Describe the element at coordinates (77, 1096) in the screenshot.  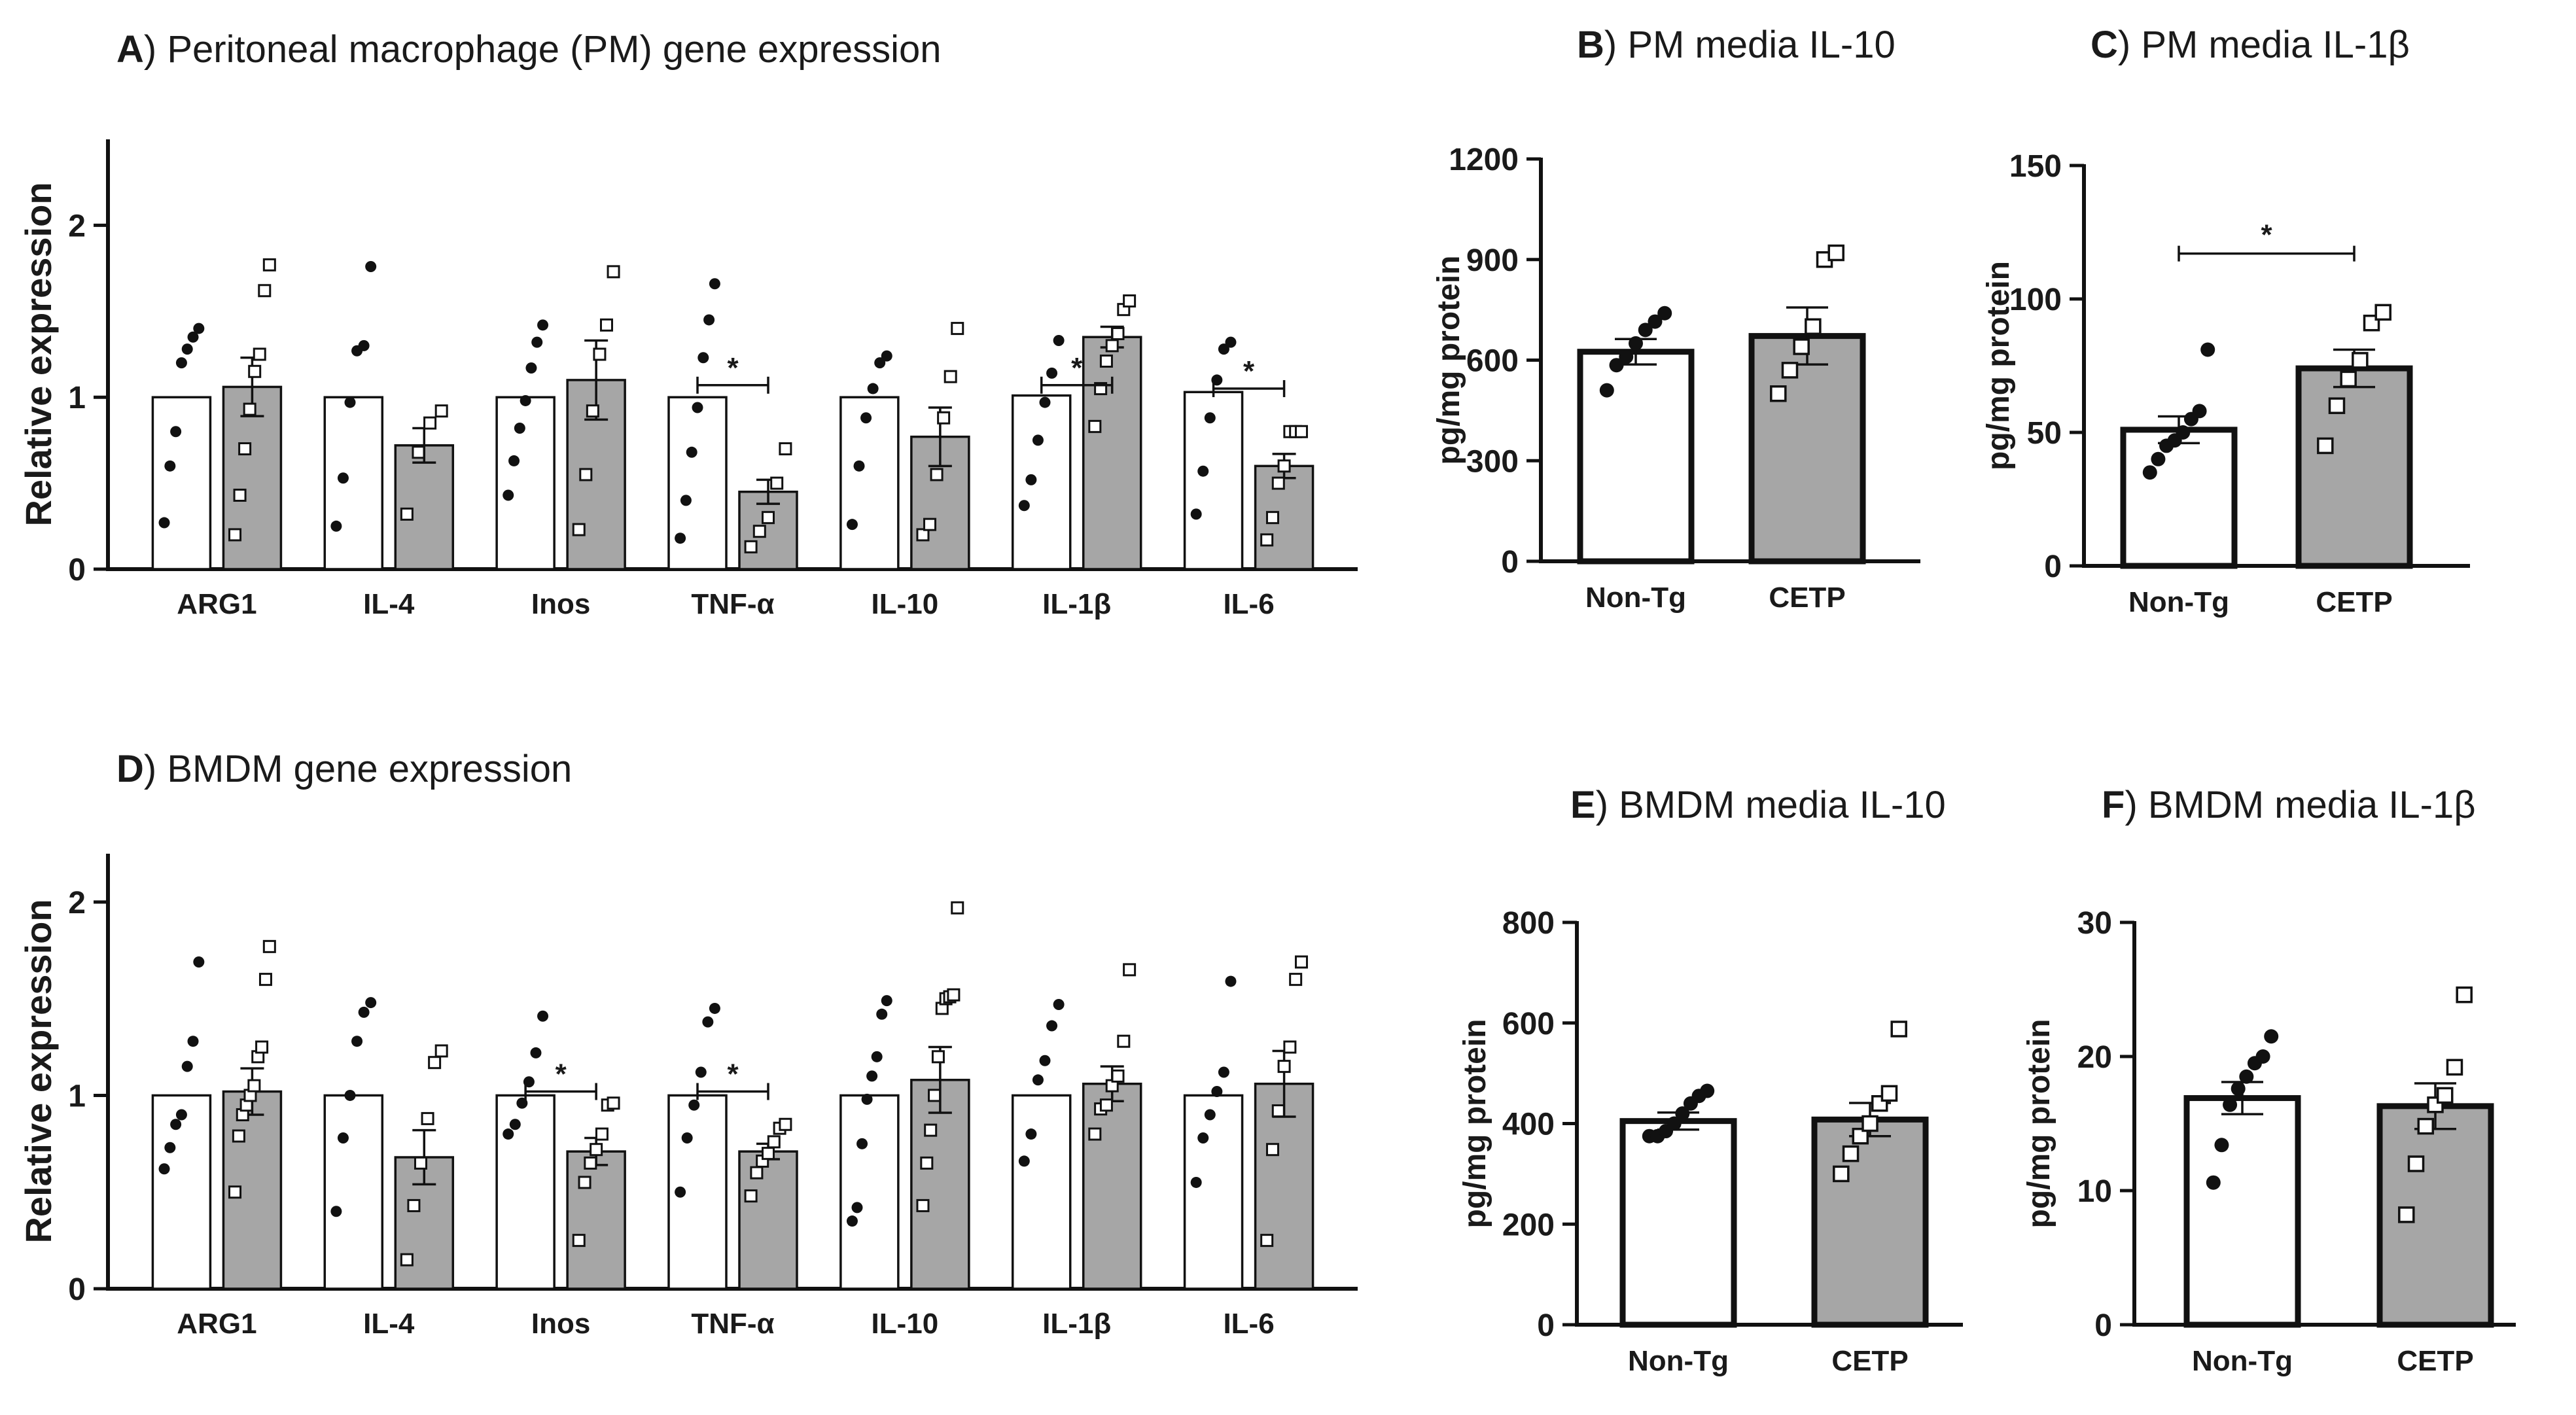
I see `y-tick-label: 1` at that location.